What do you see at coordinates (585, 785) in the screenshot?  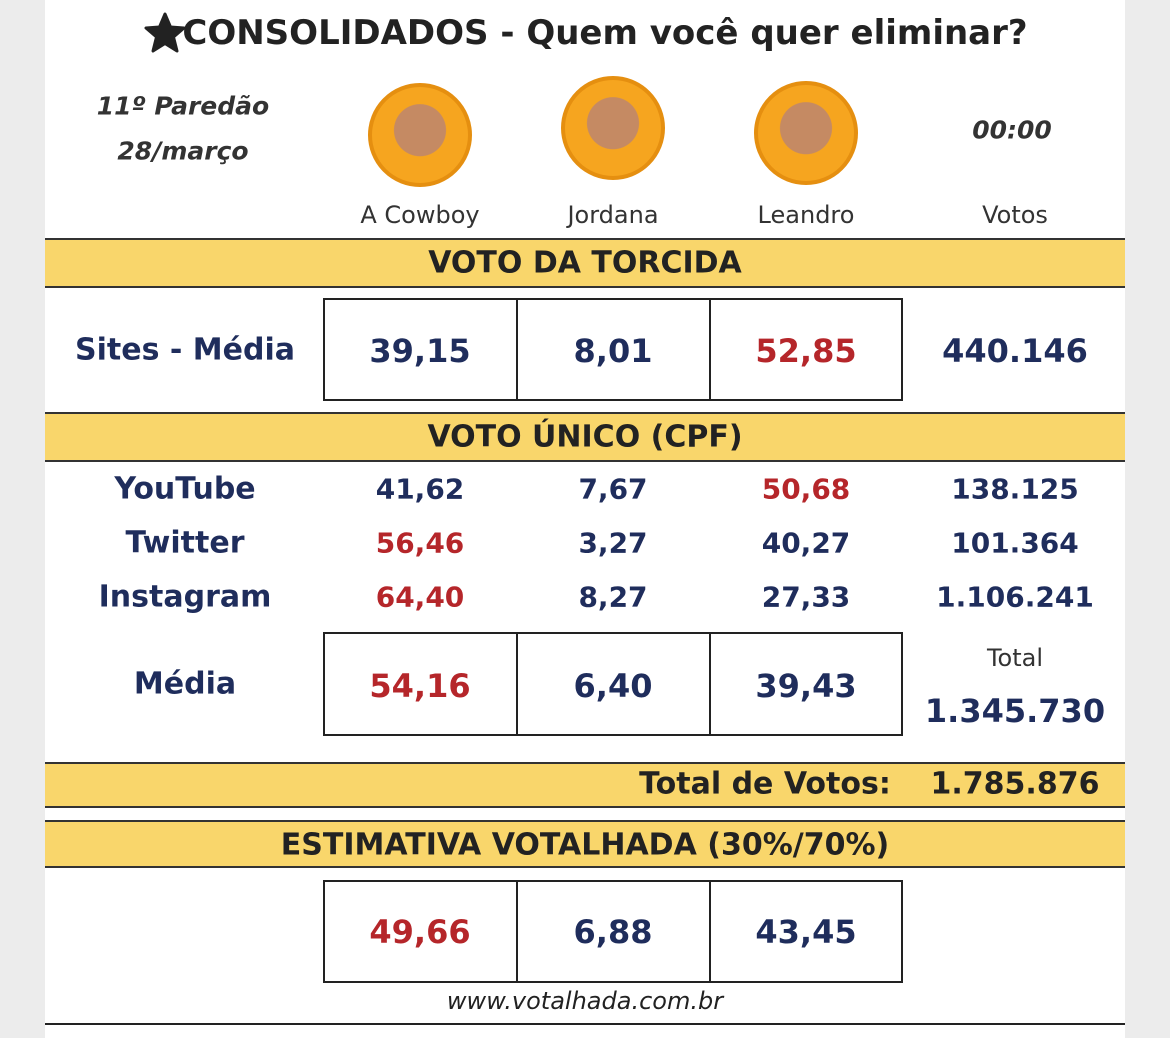 I see `total-band` at bounding box center [585, 785].